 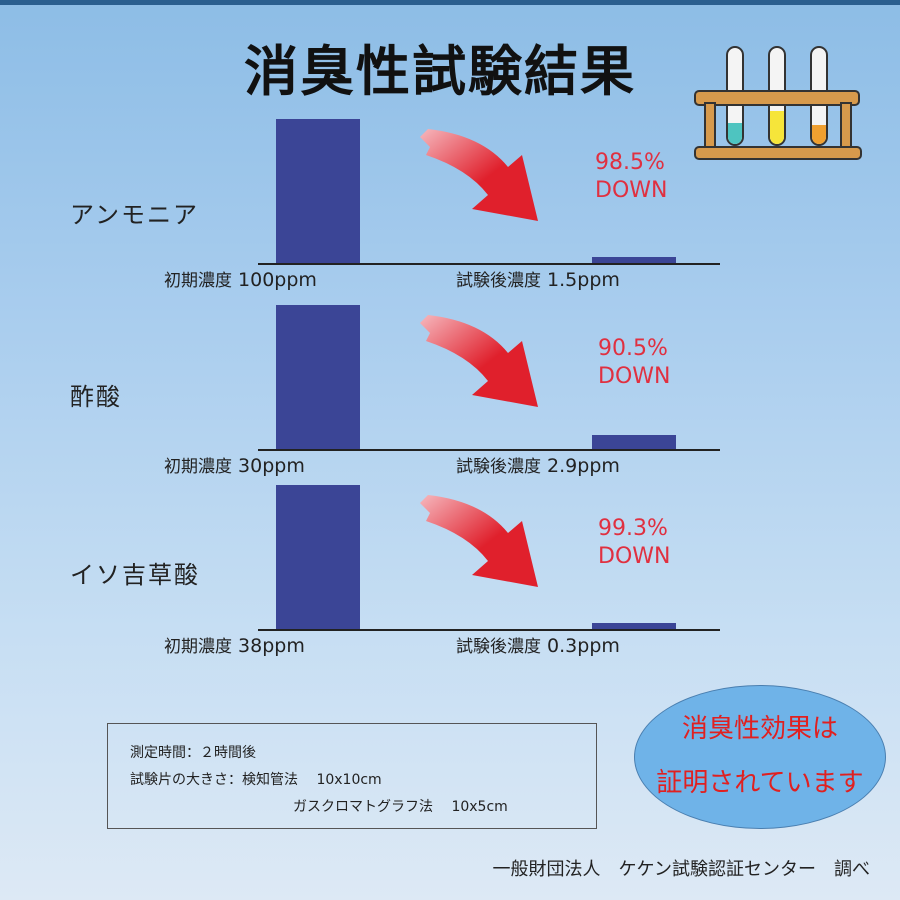 I want to click on after-caption-value: 2.9ppm, so click(x=583, y=466).